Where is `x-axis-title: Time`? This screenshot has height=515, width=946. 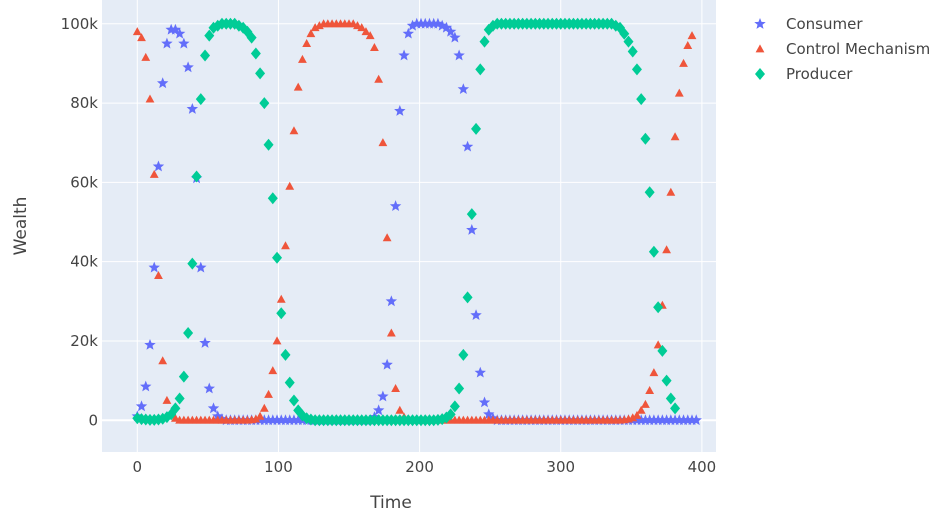
x-axis-title: Time is located at coordinates (390, 503).